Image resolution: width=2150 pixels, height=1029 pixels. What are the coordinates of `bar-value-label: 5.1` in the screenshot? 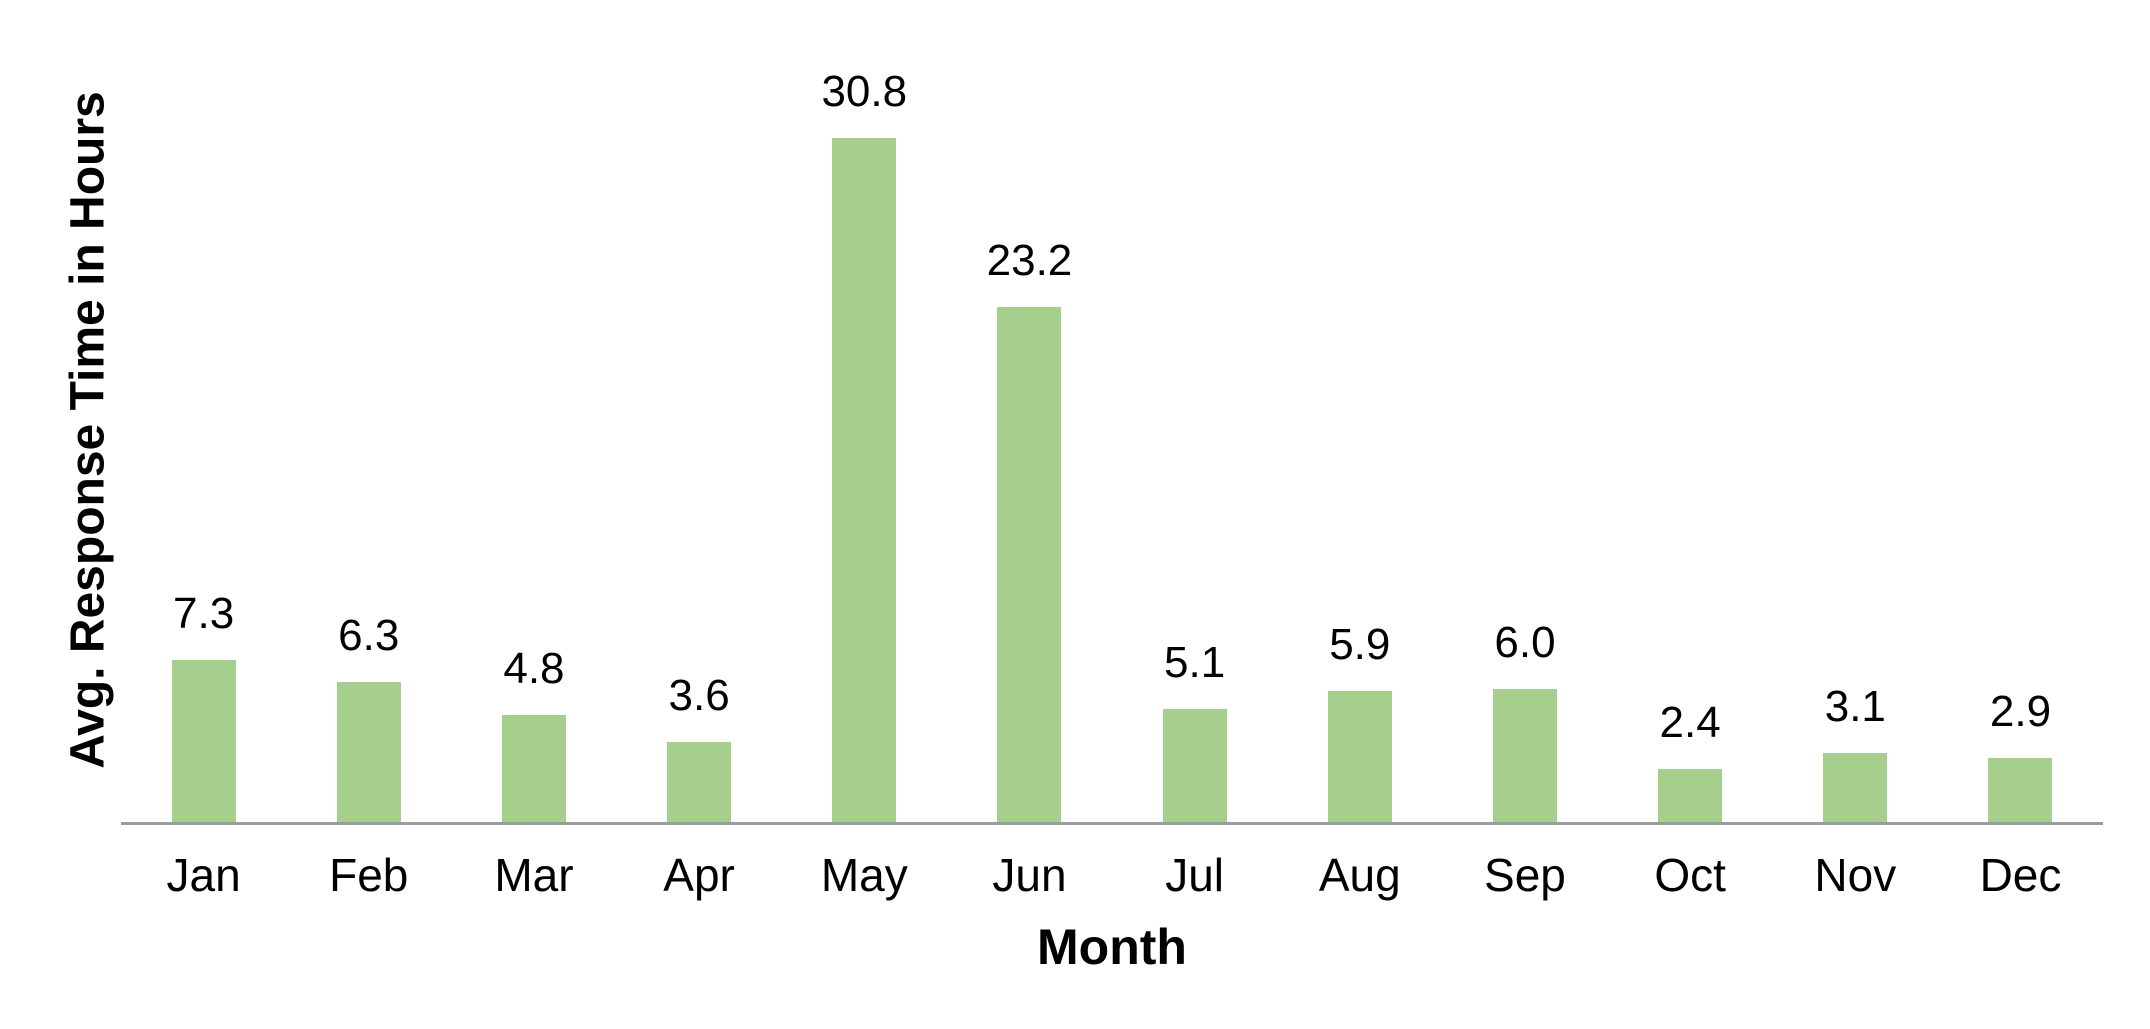 It's located at (1195, 662).